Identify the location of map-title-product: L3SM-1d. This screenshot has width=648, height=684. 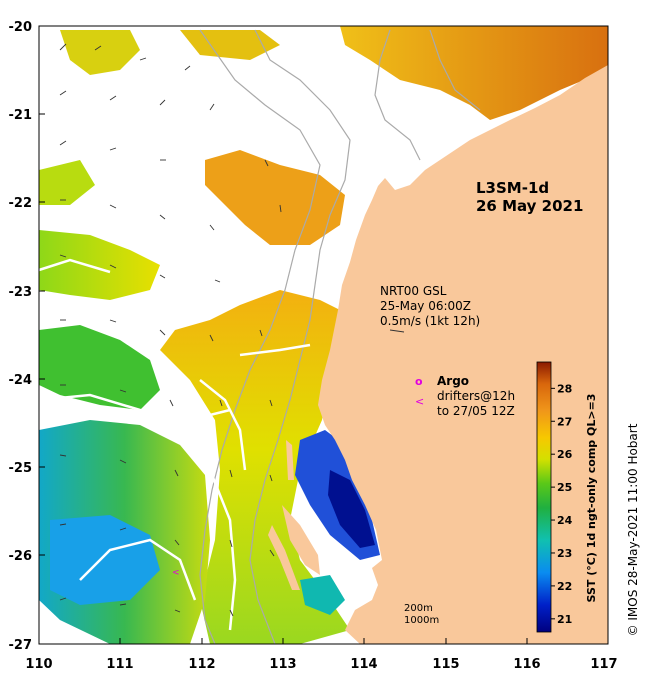
(512, 188).